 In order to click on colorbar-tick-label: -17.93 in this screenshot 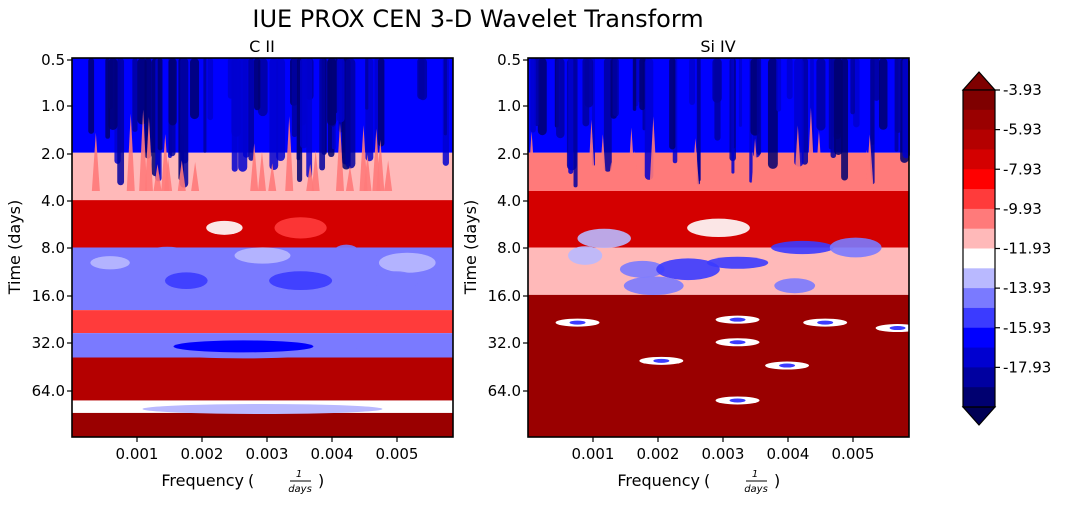, I will do `click(1027, 367)`.